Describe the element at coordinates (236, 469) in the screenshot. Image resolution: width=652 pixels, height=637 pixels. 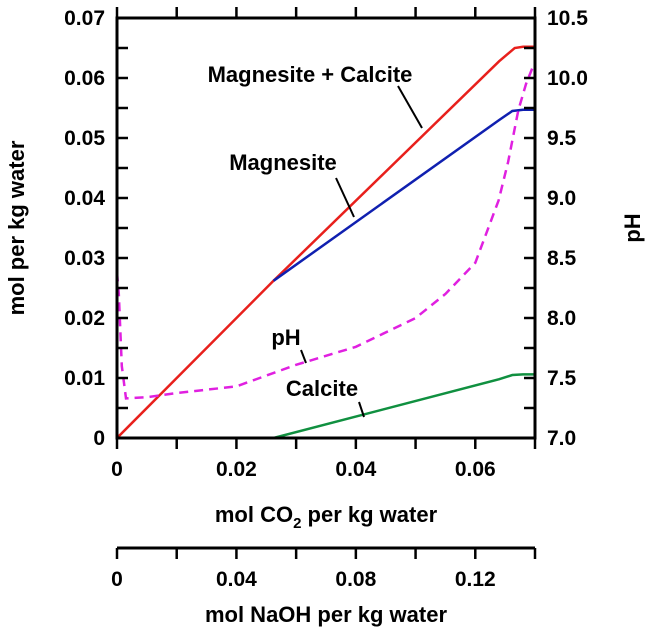
I see `x-tick-label: 0.02` at that location.